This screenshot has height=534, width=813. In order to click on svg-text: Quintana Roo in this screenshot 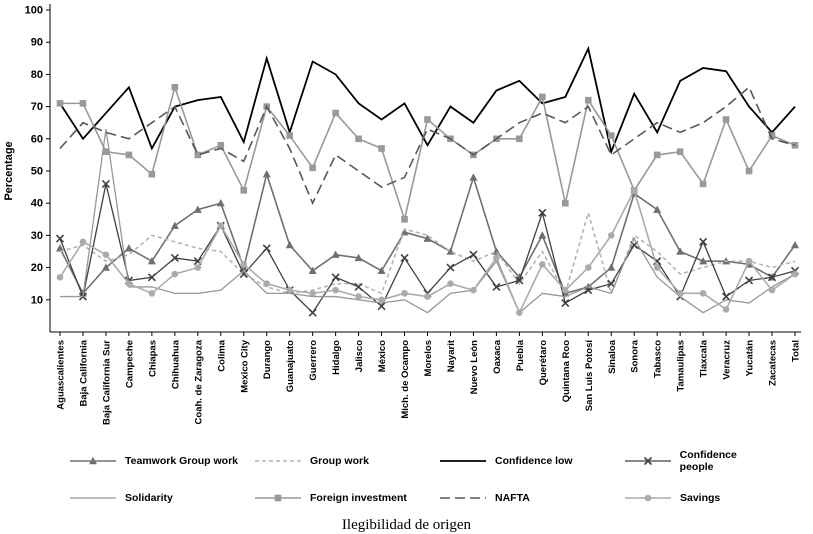, I will do `click(566, 371)`.